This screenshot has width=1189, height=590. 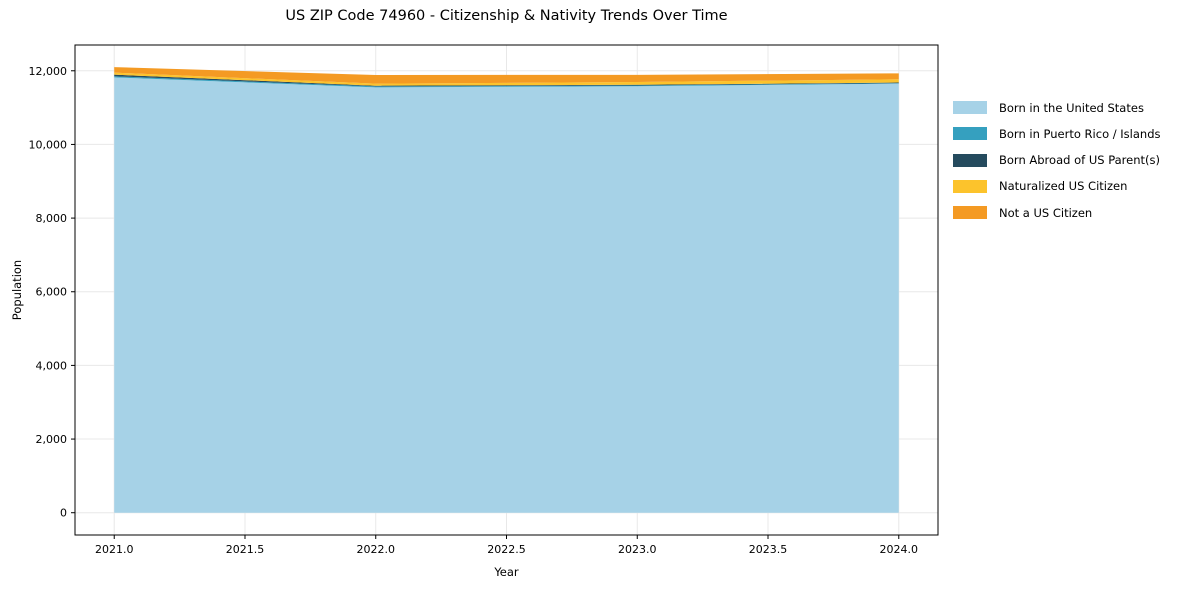 I want to click on area-born-abroad-of-us-parent-s, so click(x=506, y=80).